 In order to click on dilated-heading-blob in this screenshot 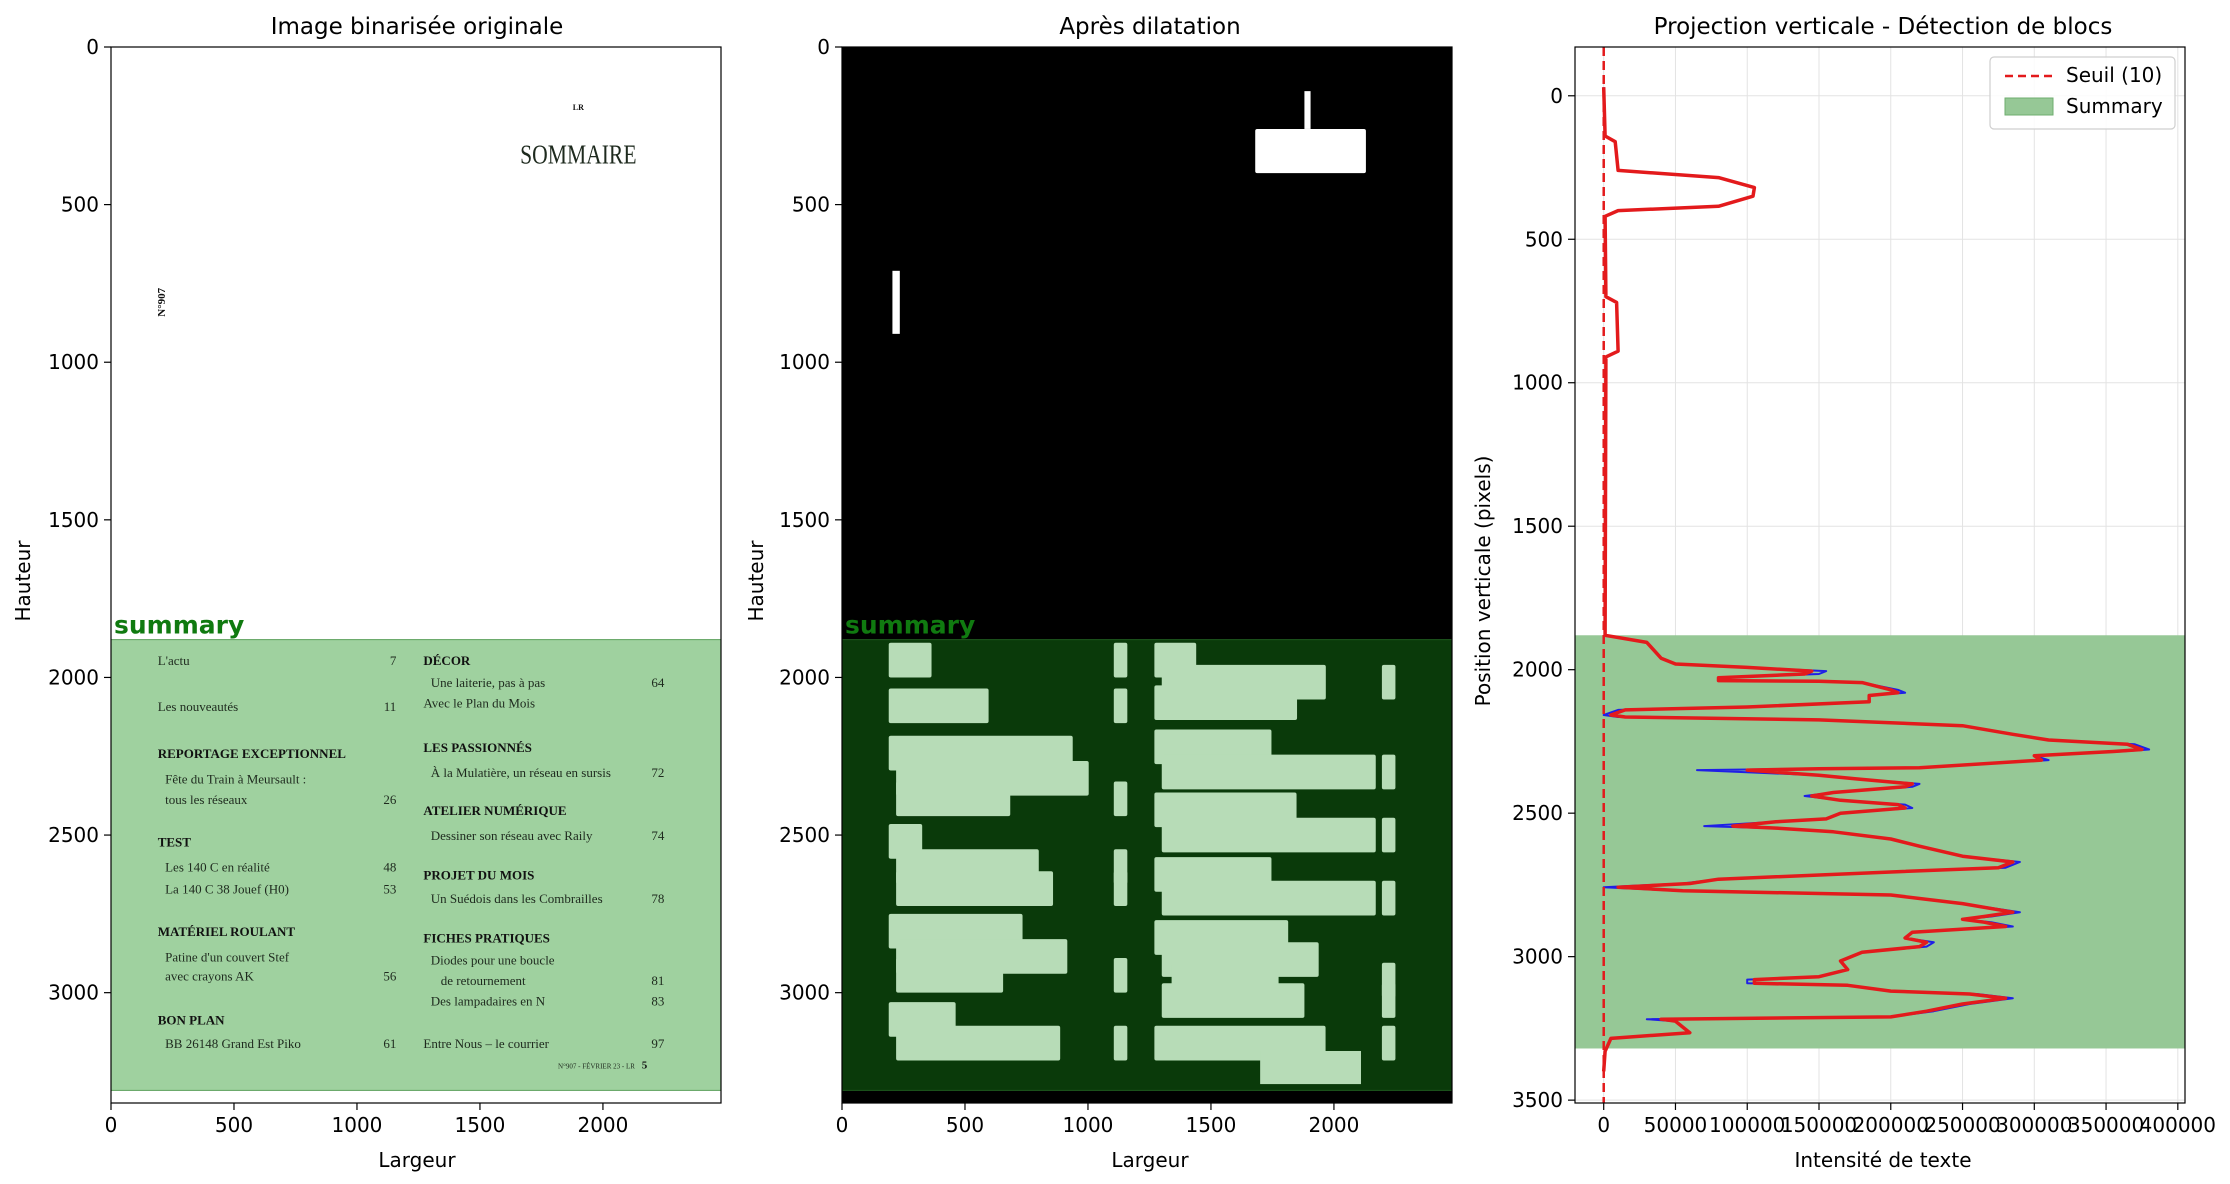, I will do `click(1310, 151)`.